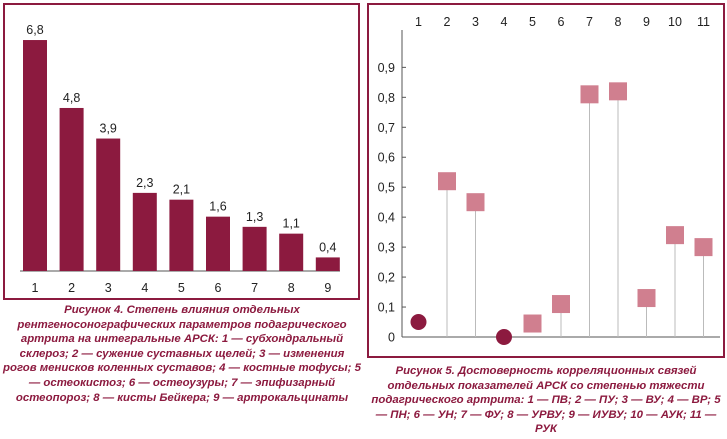 The width and height of the screenshot is (727, 439). Describe the element at coordinates (386, 98) in the screenshot. I see `y-tick-label: 0,8` at that location.